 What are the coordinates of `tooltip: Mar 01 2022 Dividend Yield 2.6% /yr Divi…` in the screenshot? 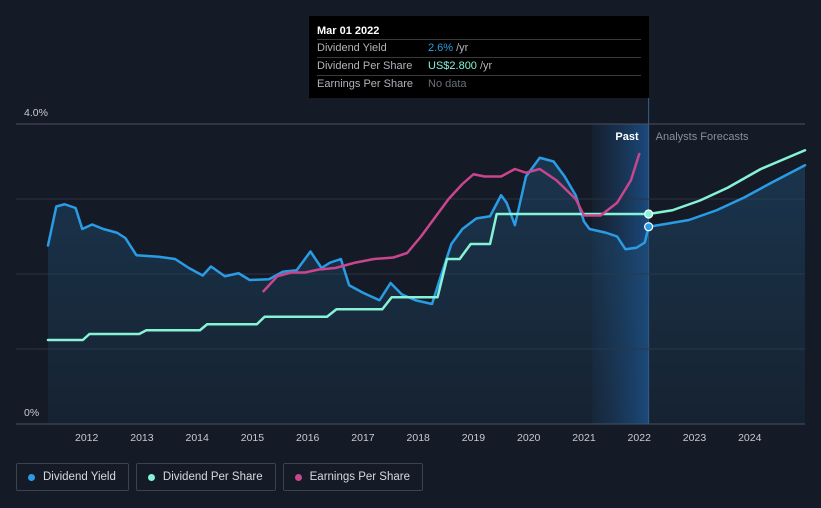 It's located at (479, 57).